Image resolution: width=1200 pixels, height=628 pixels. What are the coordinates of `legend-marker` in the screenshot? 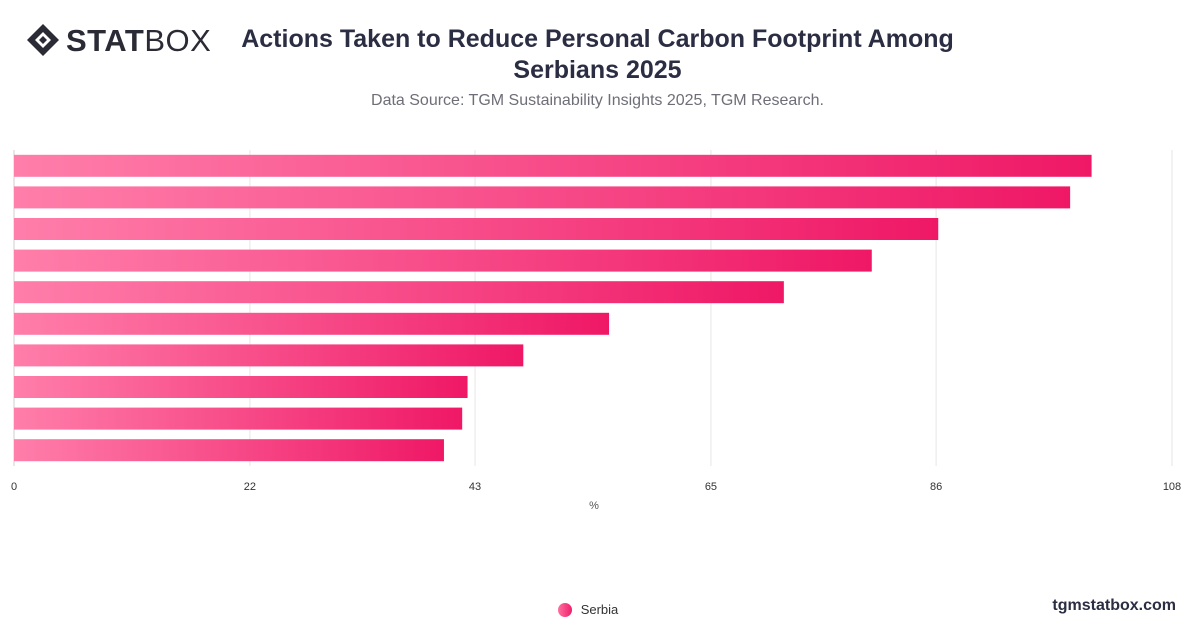 It's located at (564, 609).